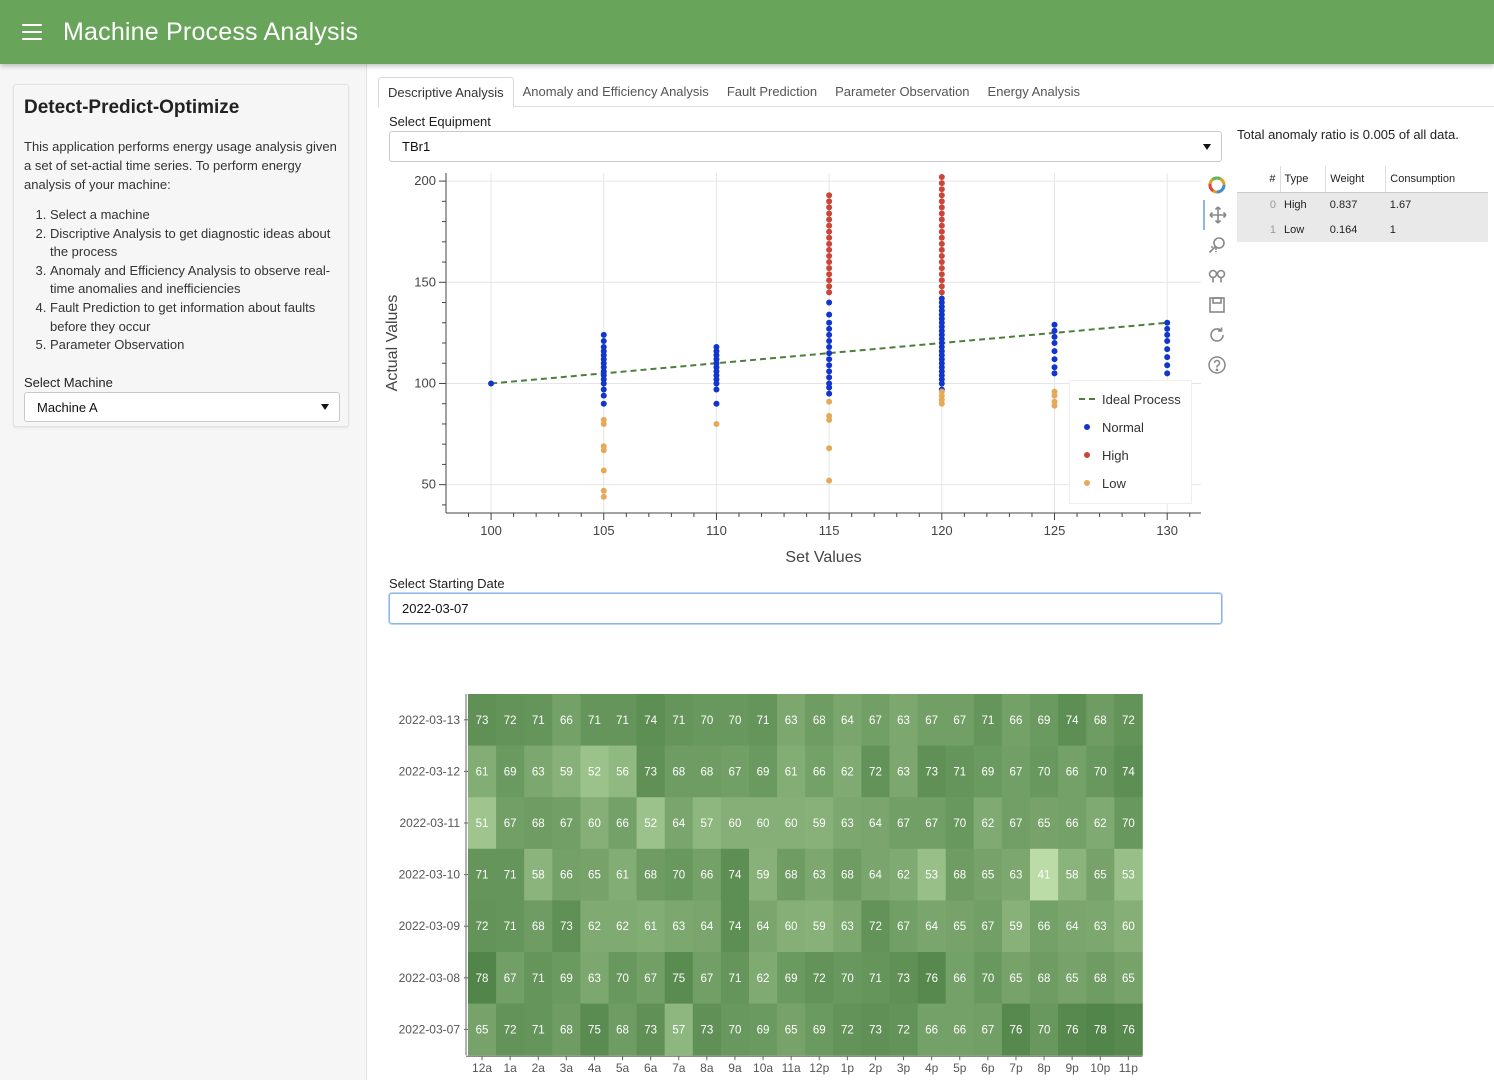 This screenshot has height=1080, width=1494. Describe the element at coordinates (1302, 179) in the screenshot. I see `column-header: Type` at that location.